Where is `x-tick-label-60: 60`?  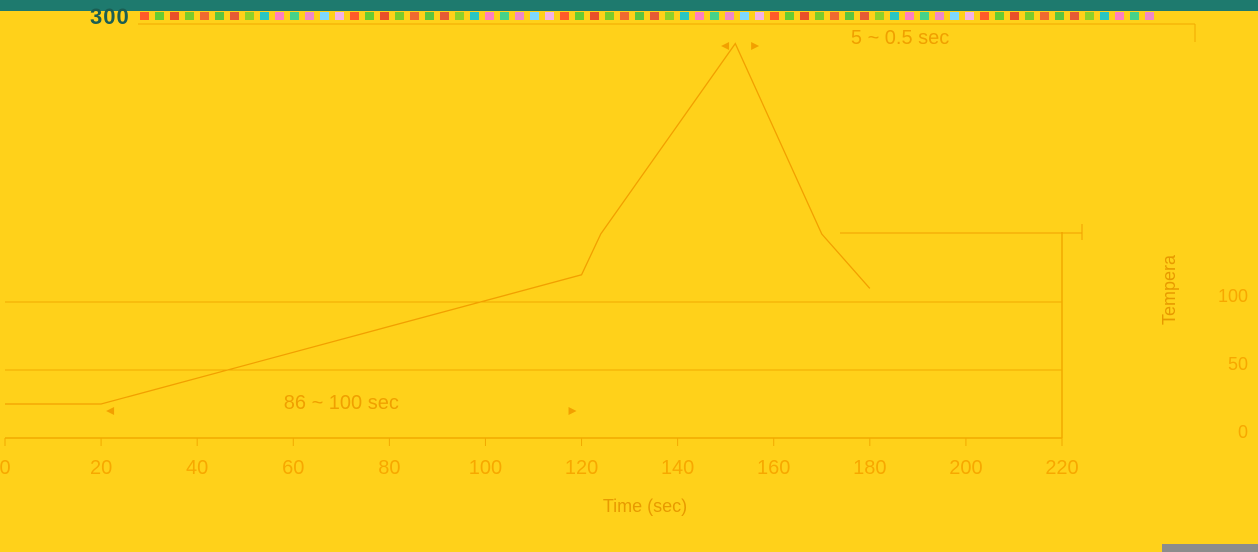 x-tick-label-60: 60 is located at coordinates (293, 468).